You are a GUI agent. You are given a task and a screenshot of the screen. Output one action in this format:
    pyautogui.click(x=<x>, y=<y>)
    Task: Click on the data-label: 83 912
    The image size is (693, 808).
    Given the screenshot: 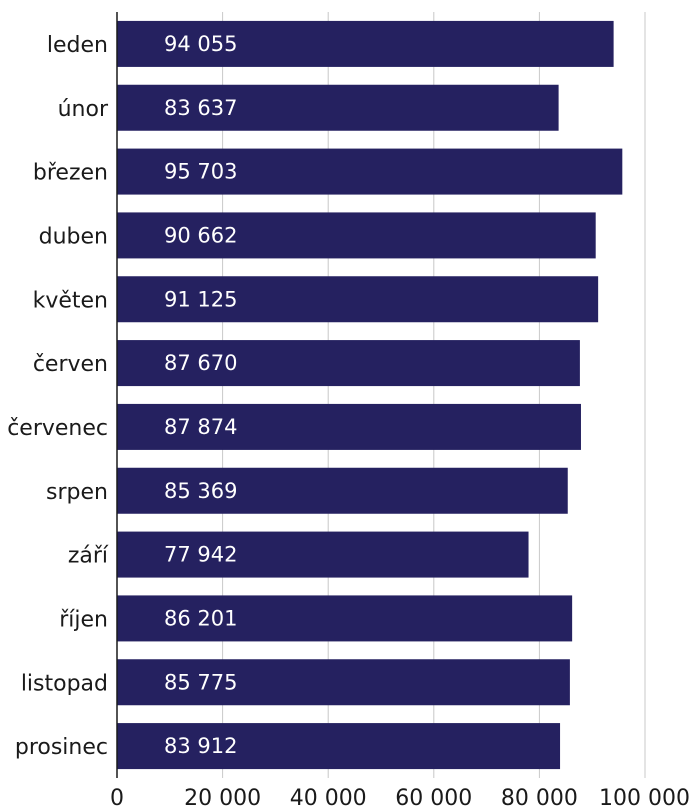 What is the action you would take?
    pyautogui.click(x=200, y=746)
    